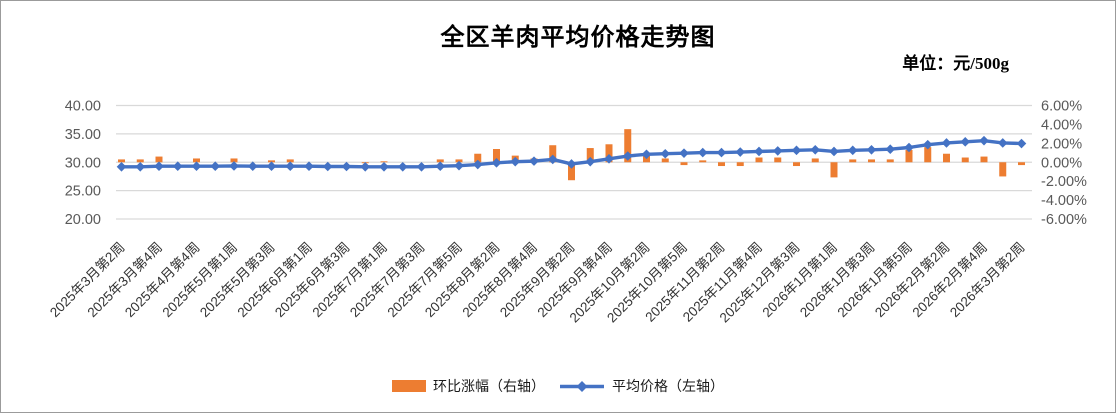 This screenshot has width=1116, height=413. Describe the element at coordinates (668, 386) in the screenshot. I see `legend-line-label: 平均价格（左轴）` at that location.